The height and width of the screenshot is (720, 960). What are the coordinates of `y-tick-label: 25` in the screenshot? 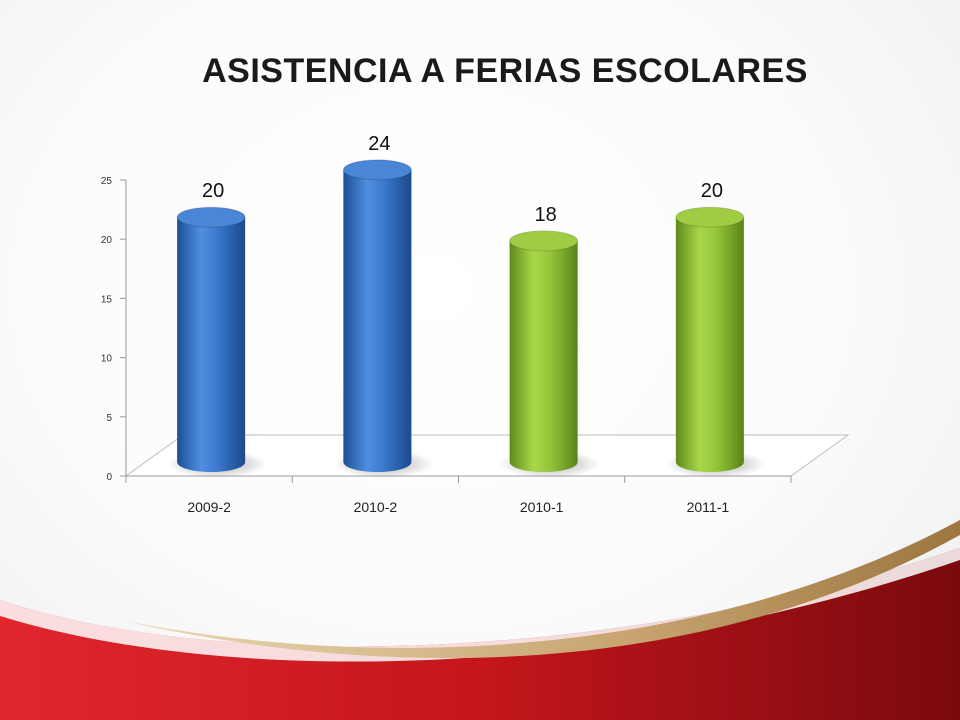 It's located at (107, 181).